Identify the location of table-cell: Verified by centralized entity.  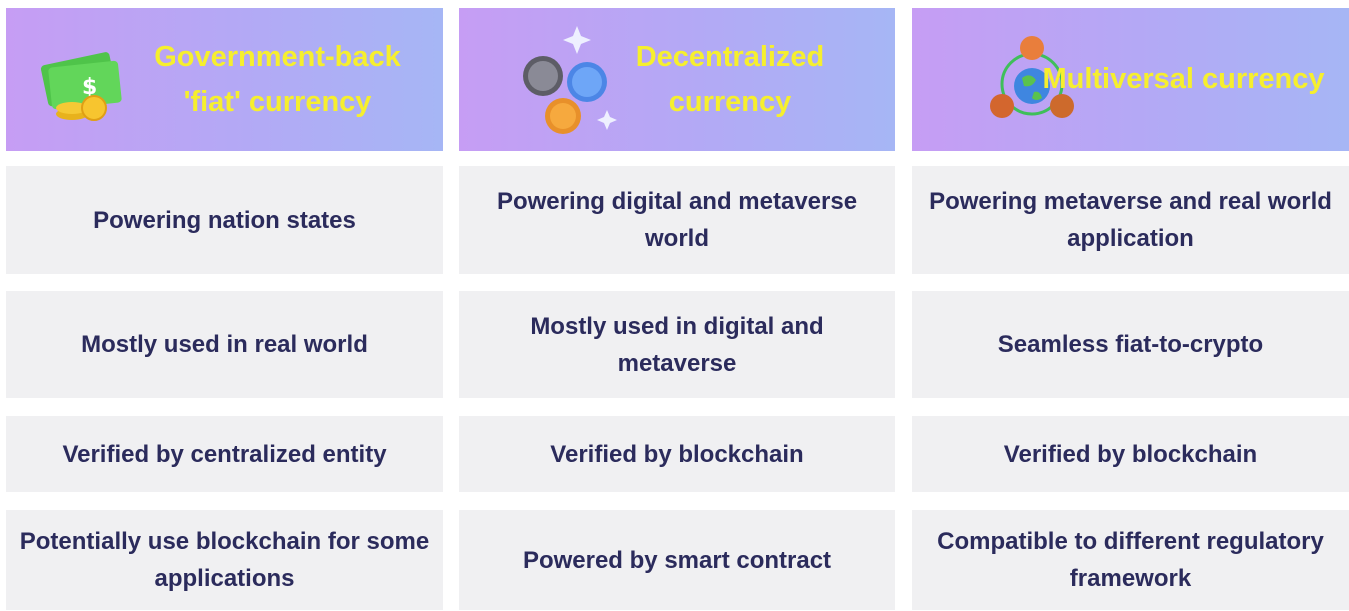
(224, 454).